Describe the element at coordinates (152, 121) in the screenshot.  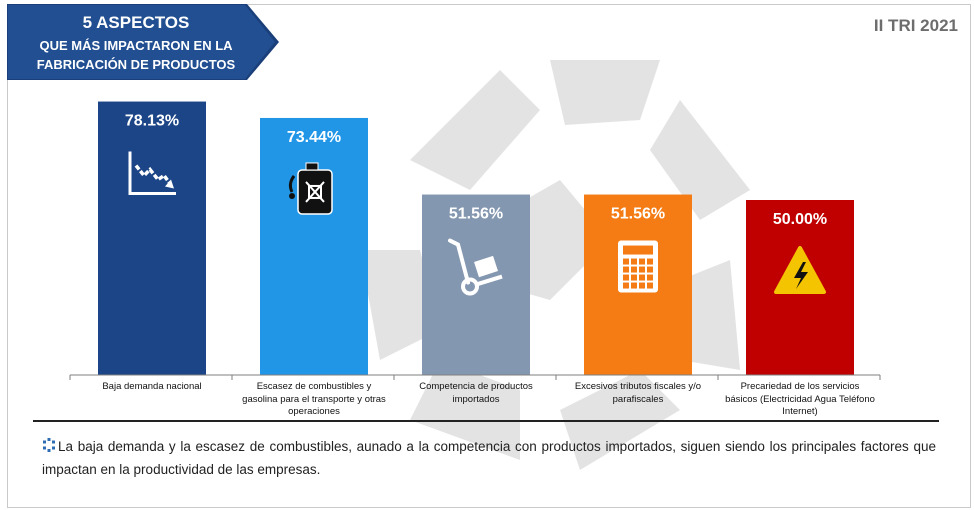
I see `bar-value-label-1: 78.13%` at that location.